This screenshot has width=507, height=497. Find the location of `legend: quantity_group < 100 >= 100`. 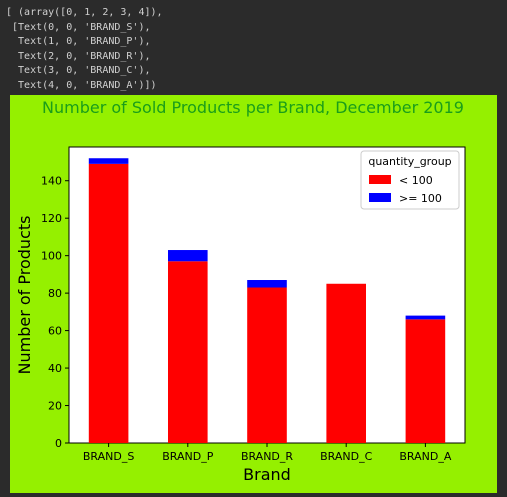

legend: quantity_group < 100 >= 100 is located at coordinates (410, 180).